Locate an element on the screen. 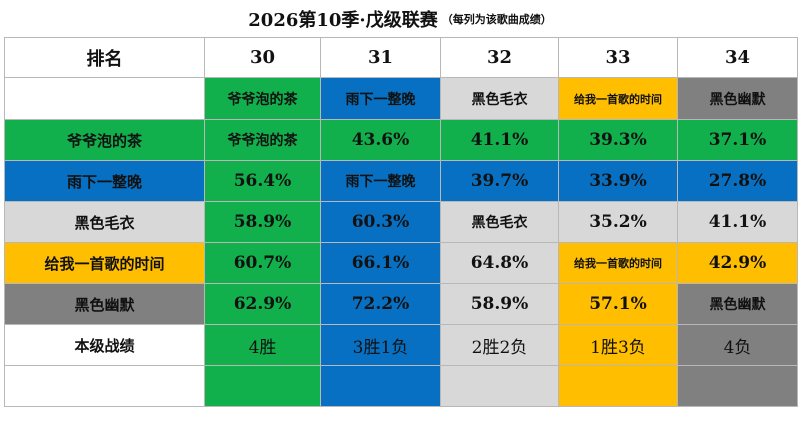 The height and width of the screenshot is (444, 800). title: 2026第10季·戊级联赛 is located at coordinates (343, 20).